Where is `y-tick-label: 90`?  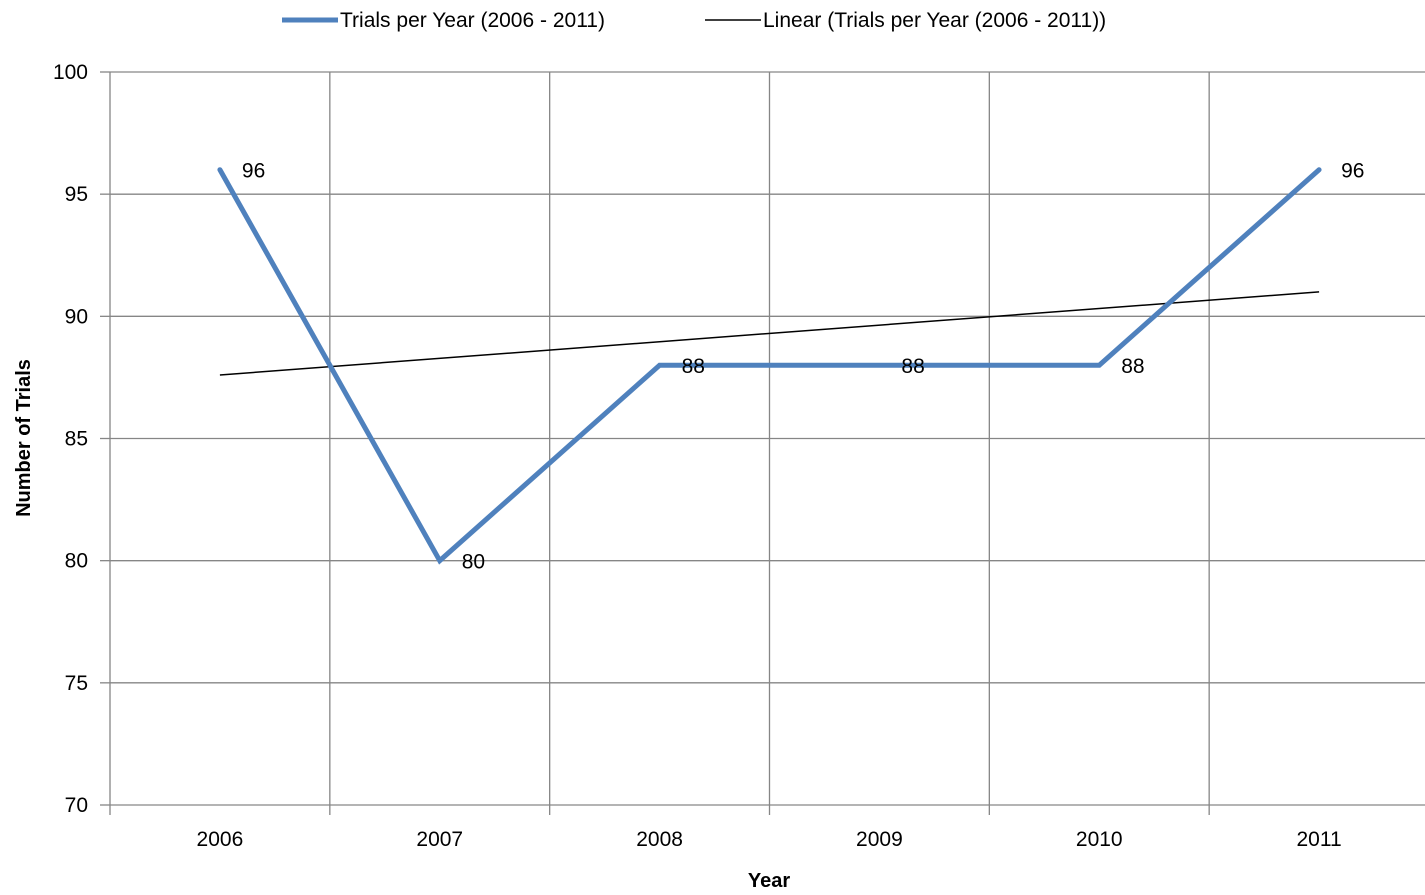 y-tick-label: 90 is located at coordinates (76, 316).